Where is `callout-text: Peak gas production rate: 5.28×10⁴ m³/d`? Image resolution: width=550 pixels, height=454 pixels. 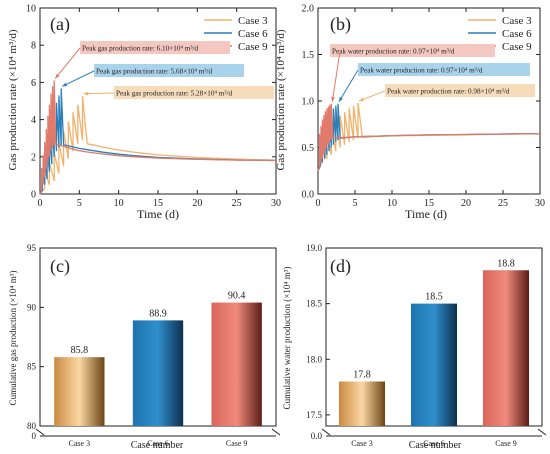 callout-text: Peak gas production rate: 5.28×10⁴ m³/d is located at coordinates (174, 94).